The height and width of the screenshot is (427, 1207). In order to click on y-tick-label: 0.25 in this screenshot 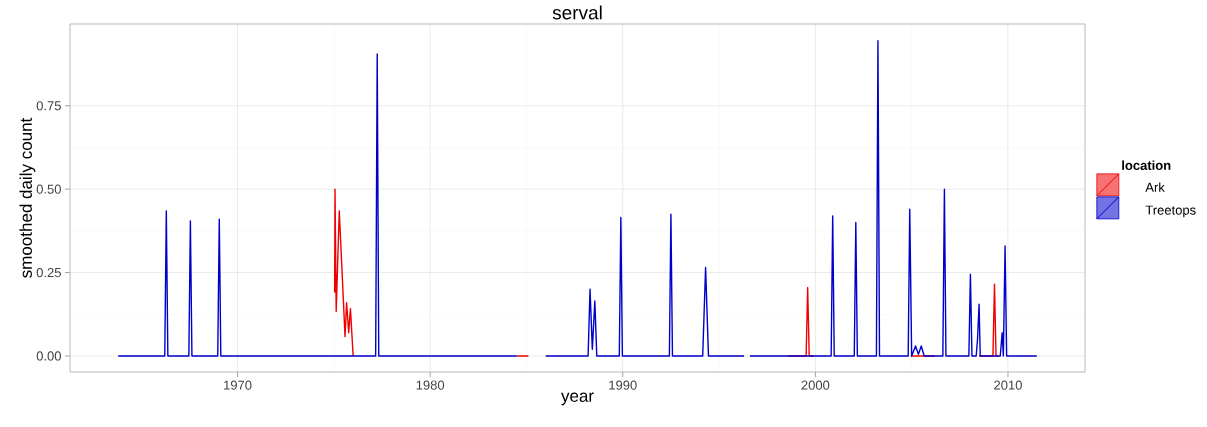, I will do `click(48, 272)`.